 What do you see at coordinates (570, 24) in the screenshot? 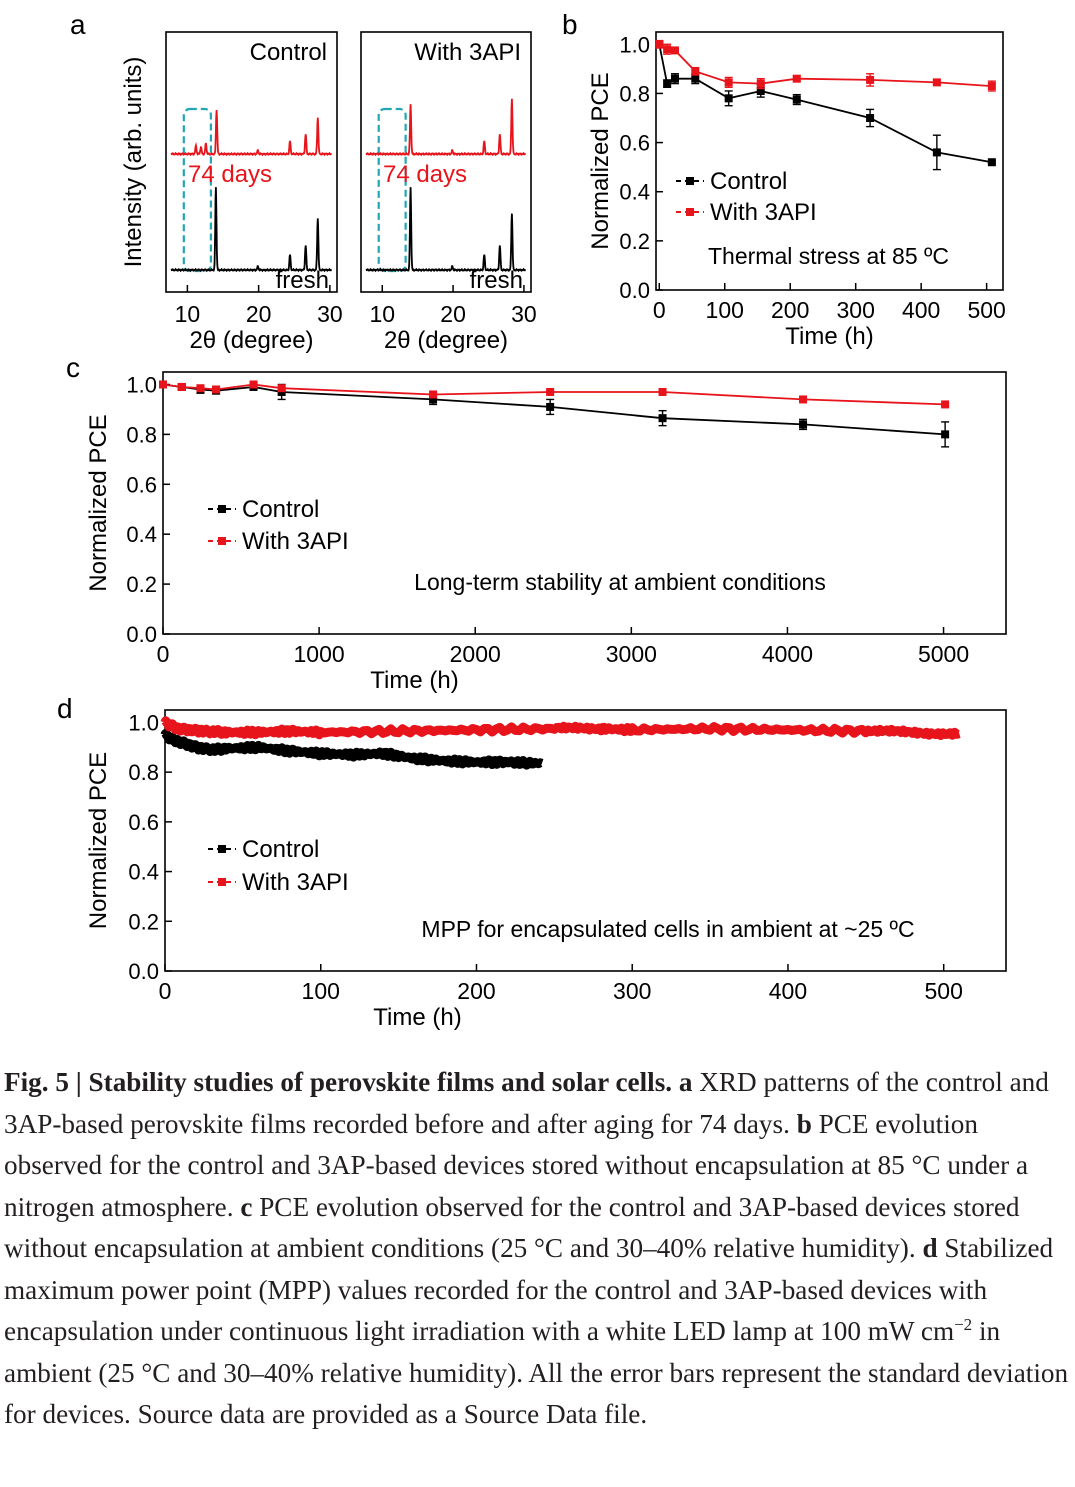
I see `panel-label-b: b` at bounding box center [570, 24].